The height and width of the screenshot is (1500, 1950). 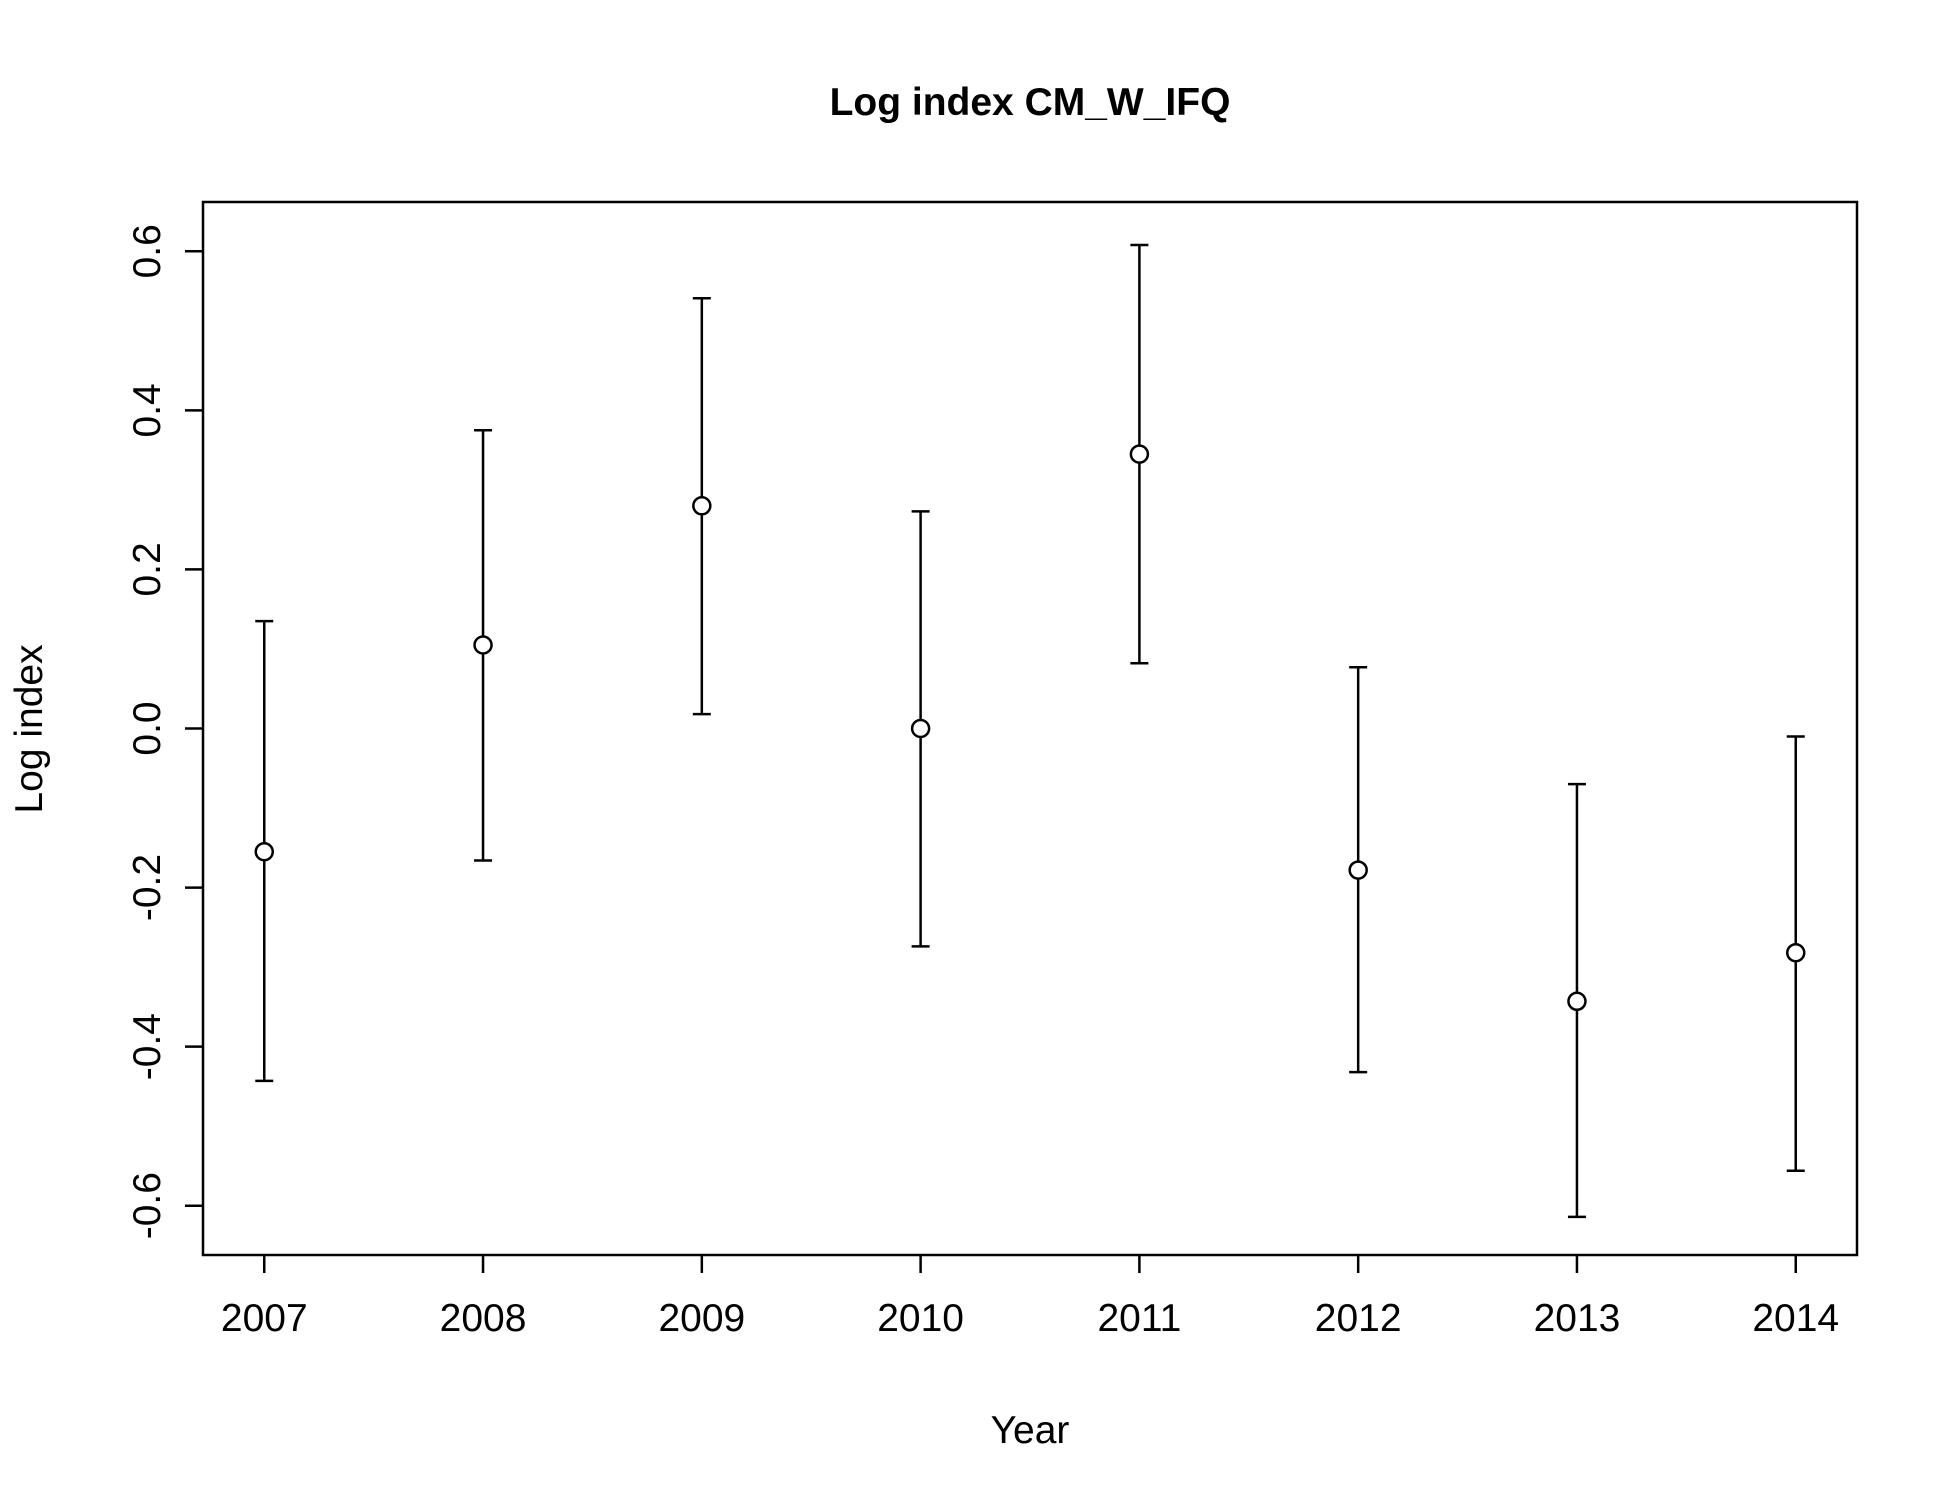 I want to click on chart-title: Log index CM_W_IFQ, so click(x=1030, y=102).